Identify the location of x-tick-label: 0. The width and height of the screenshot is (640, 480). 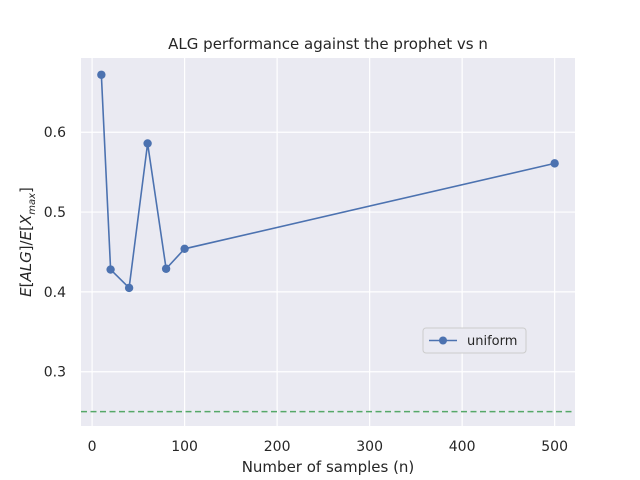
(92, 447).